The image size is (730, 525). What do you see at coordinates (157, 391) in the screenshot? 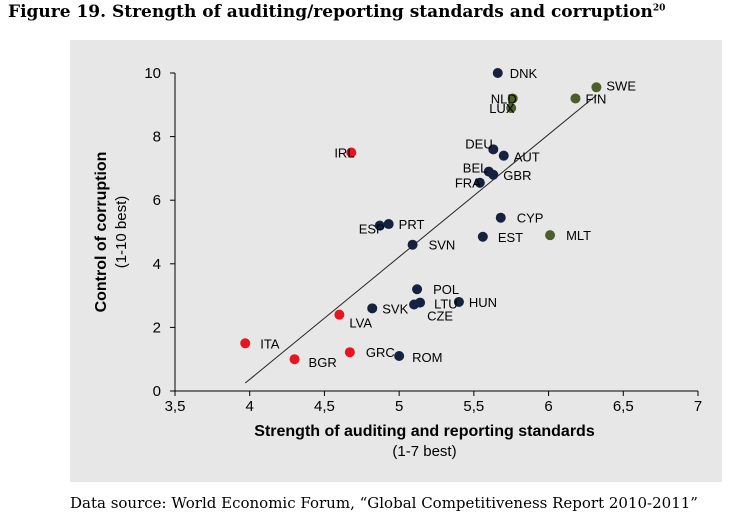
I see `y-tick-label: 0` at bounding box center [157, 391].